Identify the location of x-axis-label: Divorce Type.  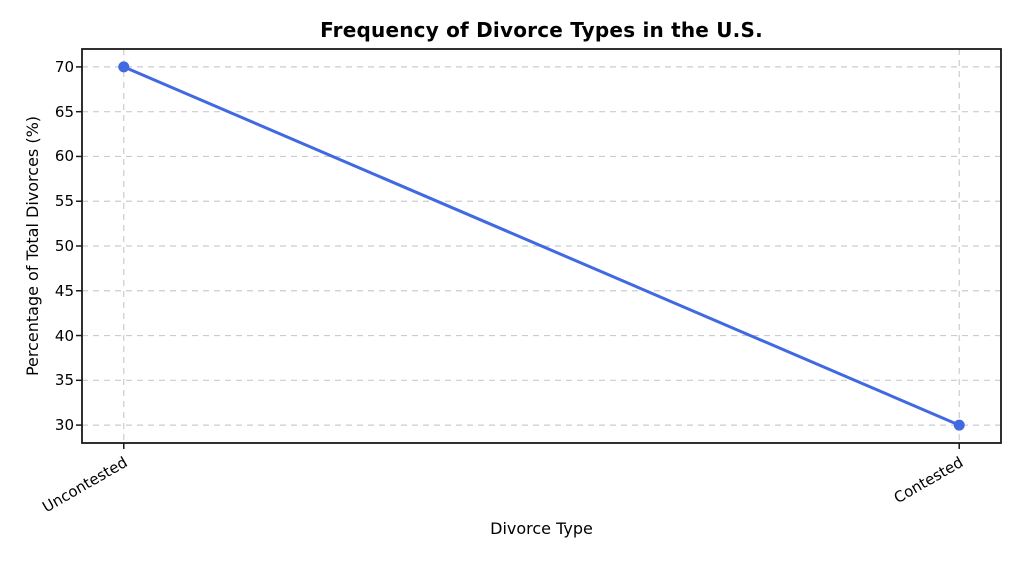
(541, 528).